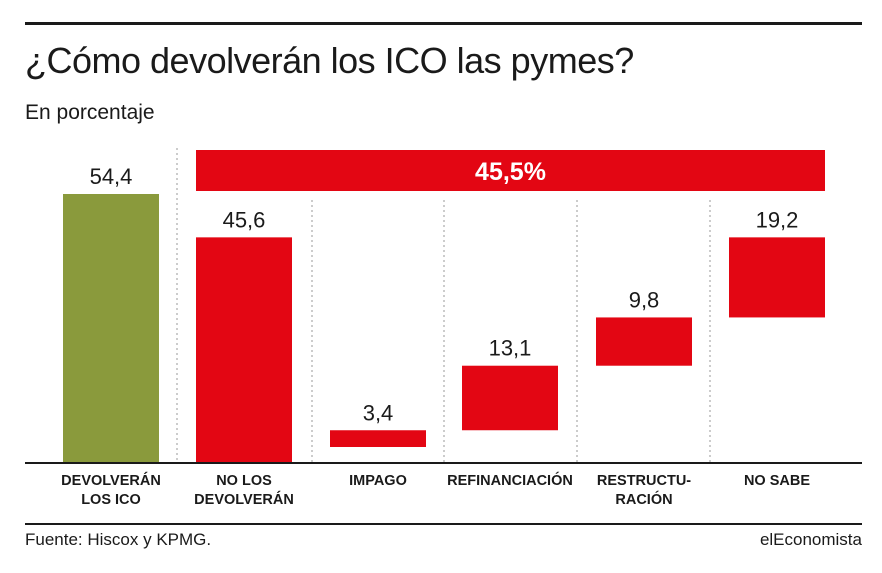 The height and width of the screenshot is (573, 882). Describe the element at coordinates (643, 499) in the screenshot. I see `category-label: RACIÓN` at that location.